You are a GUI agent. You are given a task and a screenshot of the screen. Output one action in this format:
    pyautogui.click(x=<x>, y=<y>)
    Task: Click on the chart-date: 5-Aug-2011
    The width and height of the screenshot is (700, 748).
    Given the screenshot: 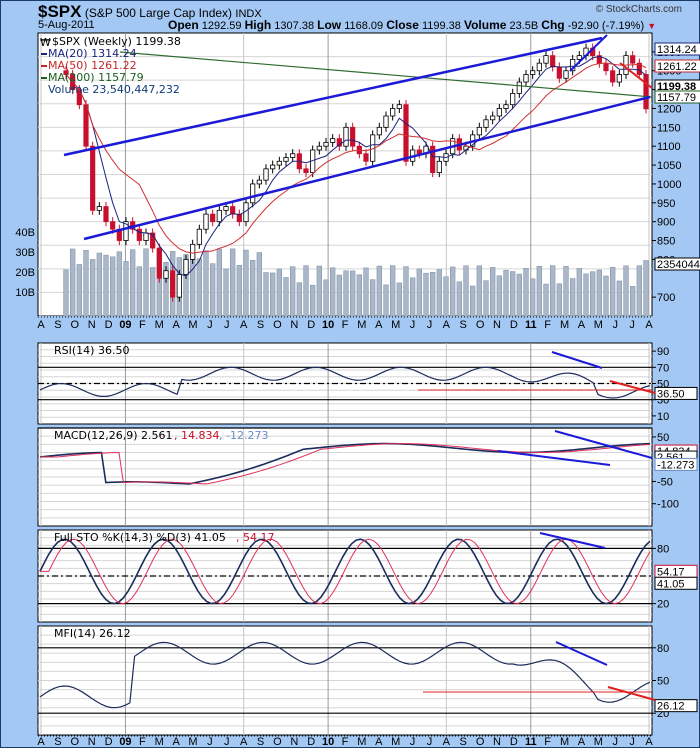 What is the action you would take?
    pyautogui.click(x=66, y=25)
    